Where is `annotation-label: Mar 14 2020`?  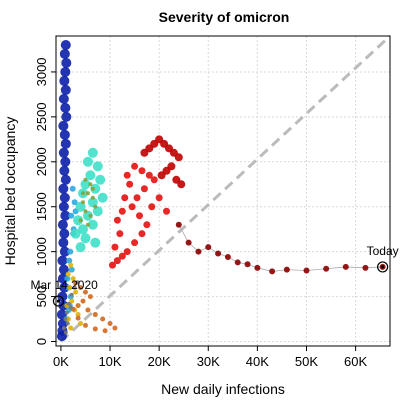 annotation-label: Mar 14 2020 is located at coordinates (64, 285).